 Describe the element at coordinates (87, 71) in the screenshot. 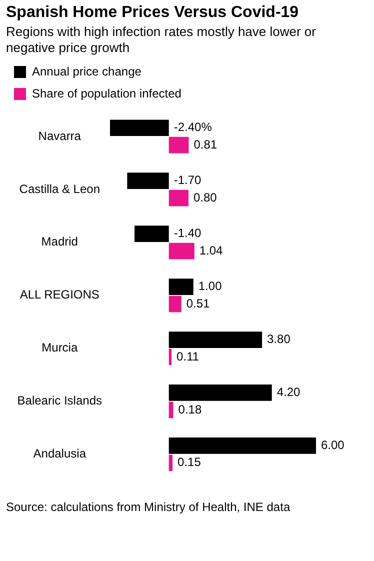

I see `legend-label: Annual price change` at that location.